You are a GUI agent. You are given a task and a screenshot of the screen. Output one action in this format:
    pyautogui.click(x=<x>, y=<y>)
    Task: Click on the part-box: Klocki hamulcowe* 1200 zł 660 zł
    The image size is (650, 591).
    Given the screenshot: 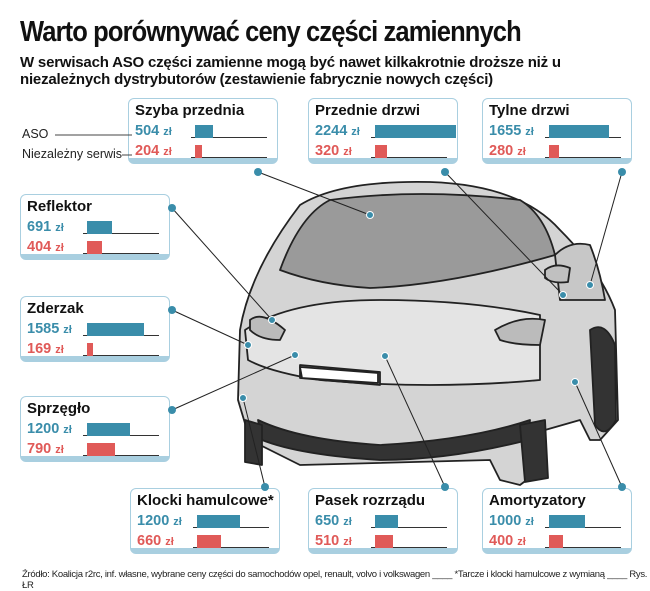 What is the action you would take?
    pyautogui.click(x=205, y=521)
    